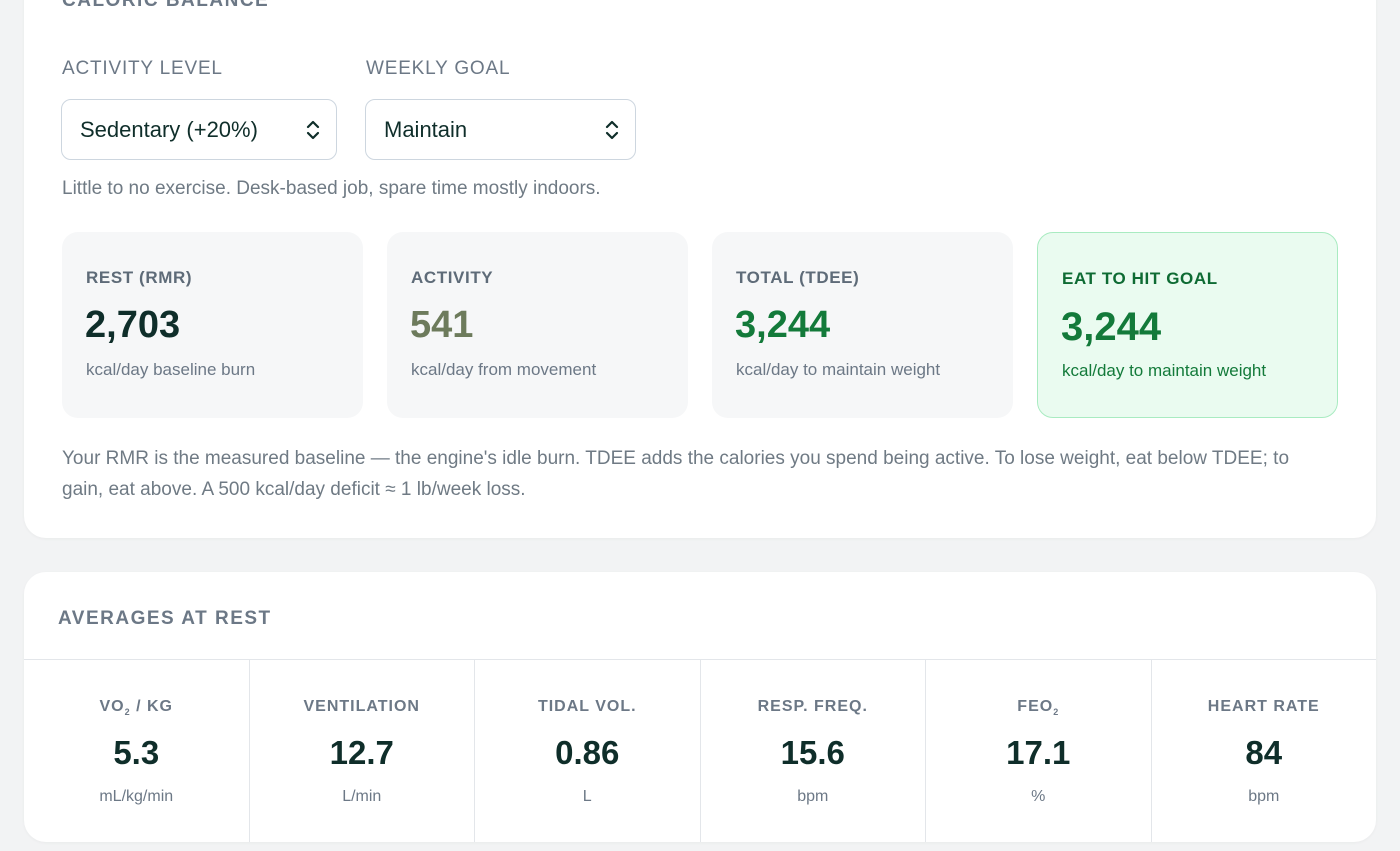 Image resolution: width=1400 pixels, height=851 pixels. I want to click on stat-value: 2,703, so click(133, 325).